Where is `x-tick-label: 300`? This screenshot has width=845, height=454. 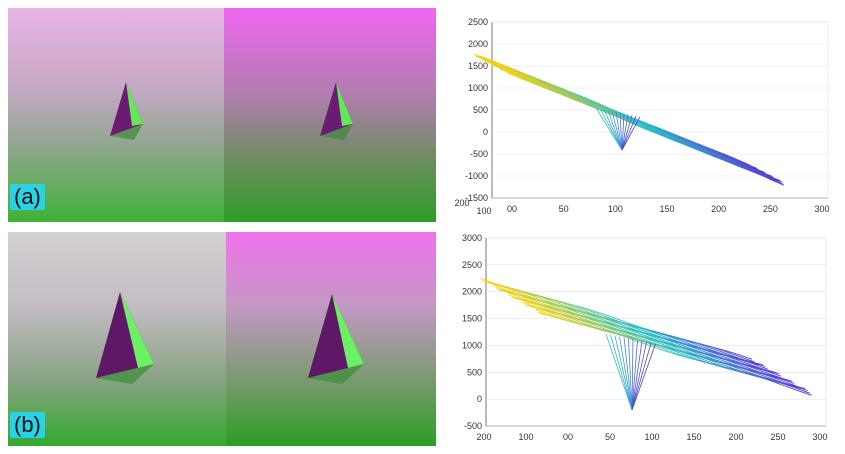 x-tick-label: 300 is located at coordinates (819, 437).